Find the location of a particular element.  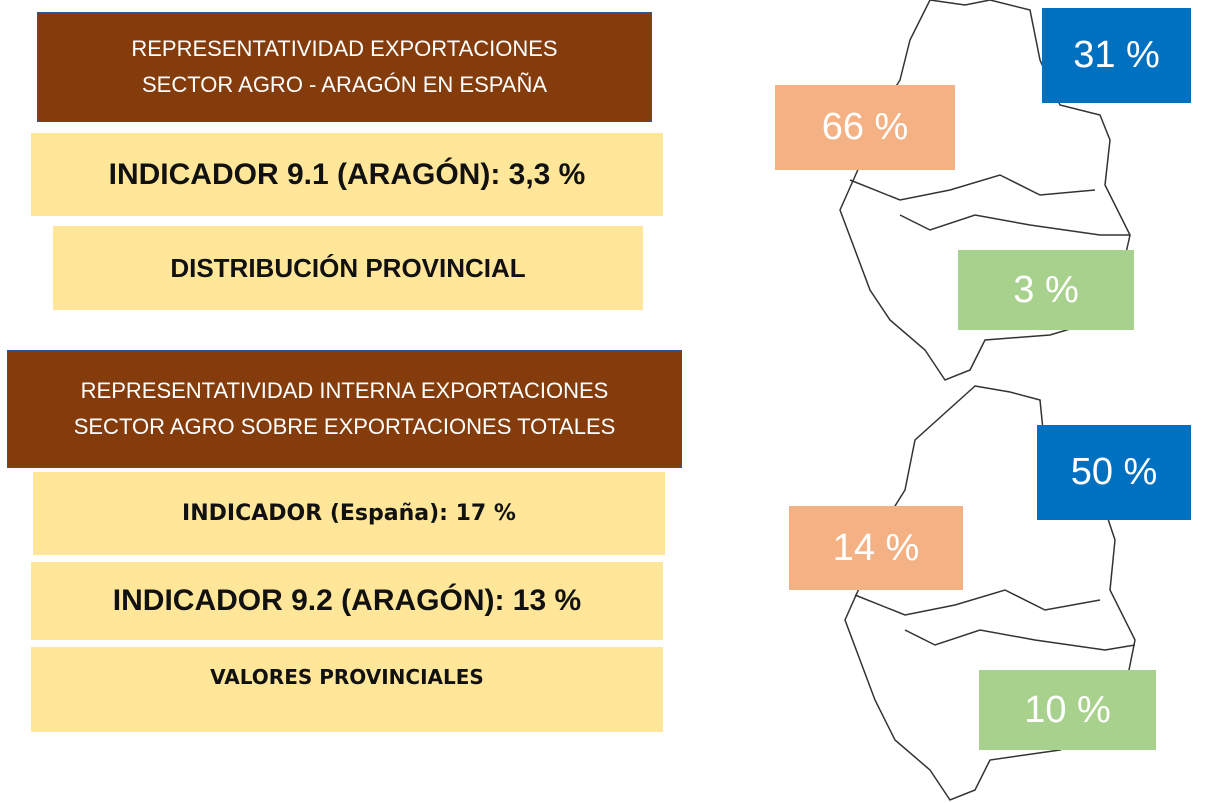

indicator-box: INDICADOR 9.1 (ARAGÓN): 3,3 % is located at coordinates (347, 174).